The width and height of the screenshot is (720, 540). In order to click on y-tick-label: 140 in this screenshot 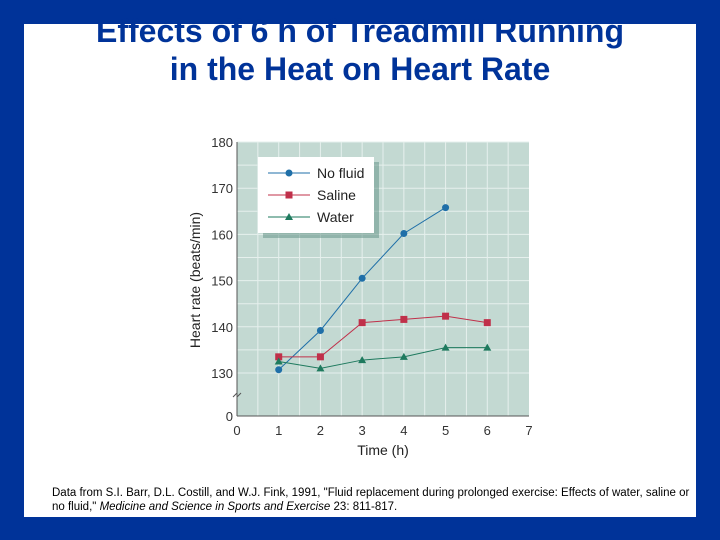, I will do `click(222, 327)`.